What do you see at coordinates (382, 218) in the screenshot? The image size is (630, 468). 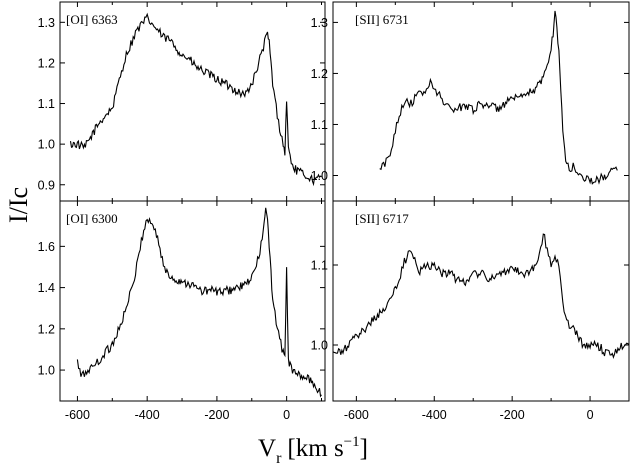 I see `panel-label-bottom-right: [SII] 6717` at bounding box center [382, 218].